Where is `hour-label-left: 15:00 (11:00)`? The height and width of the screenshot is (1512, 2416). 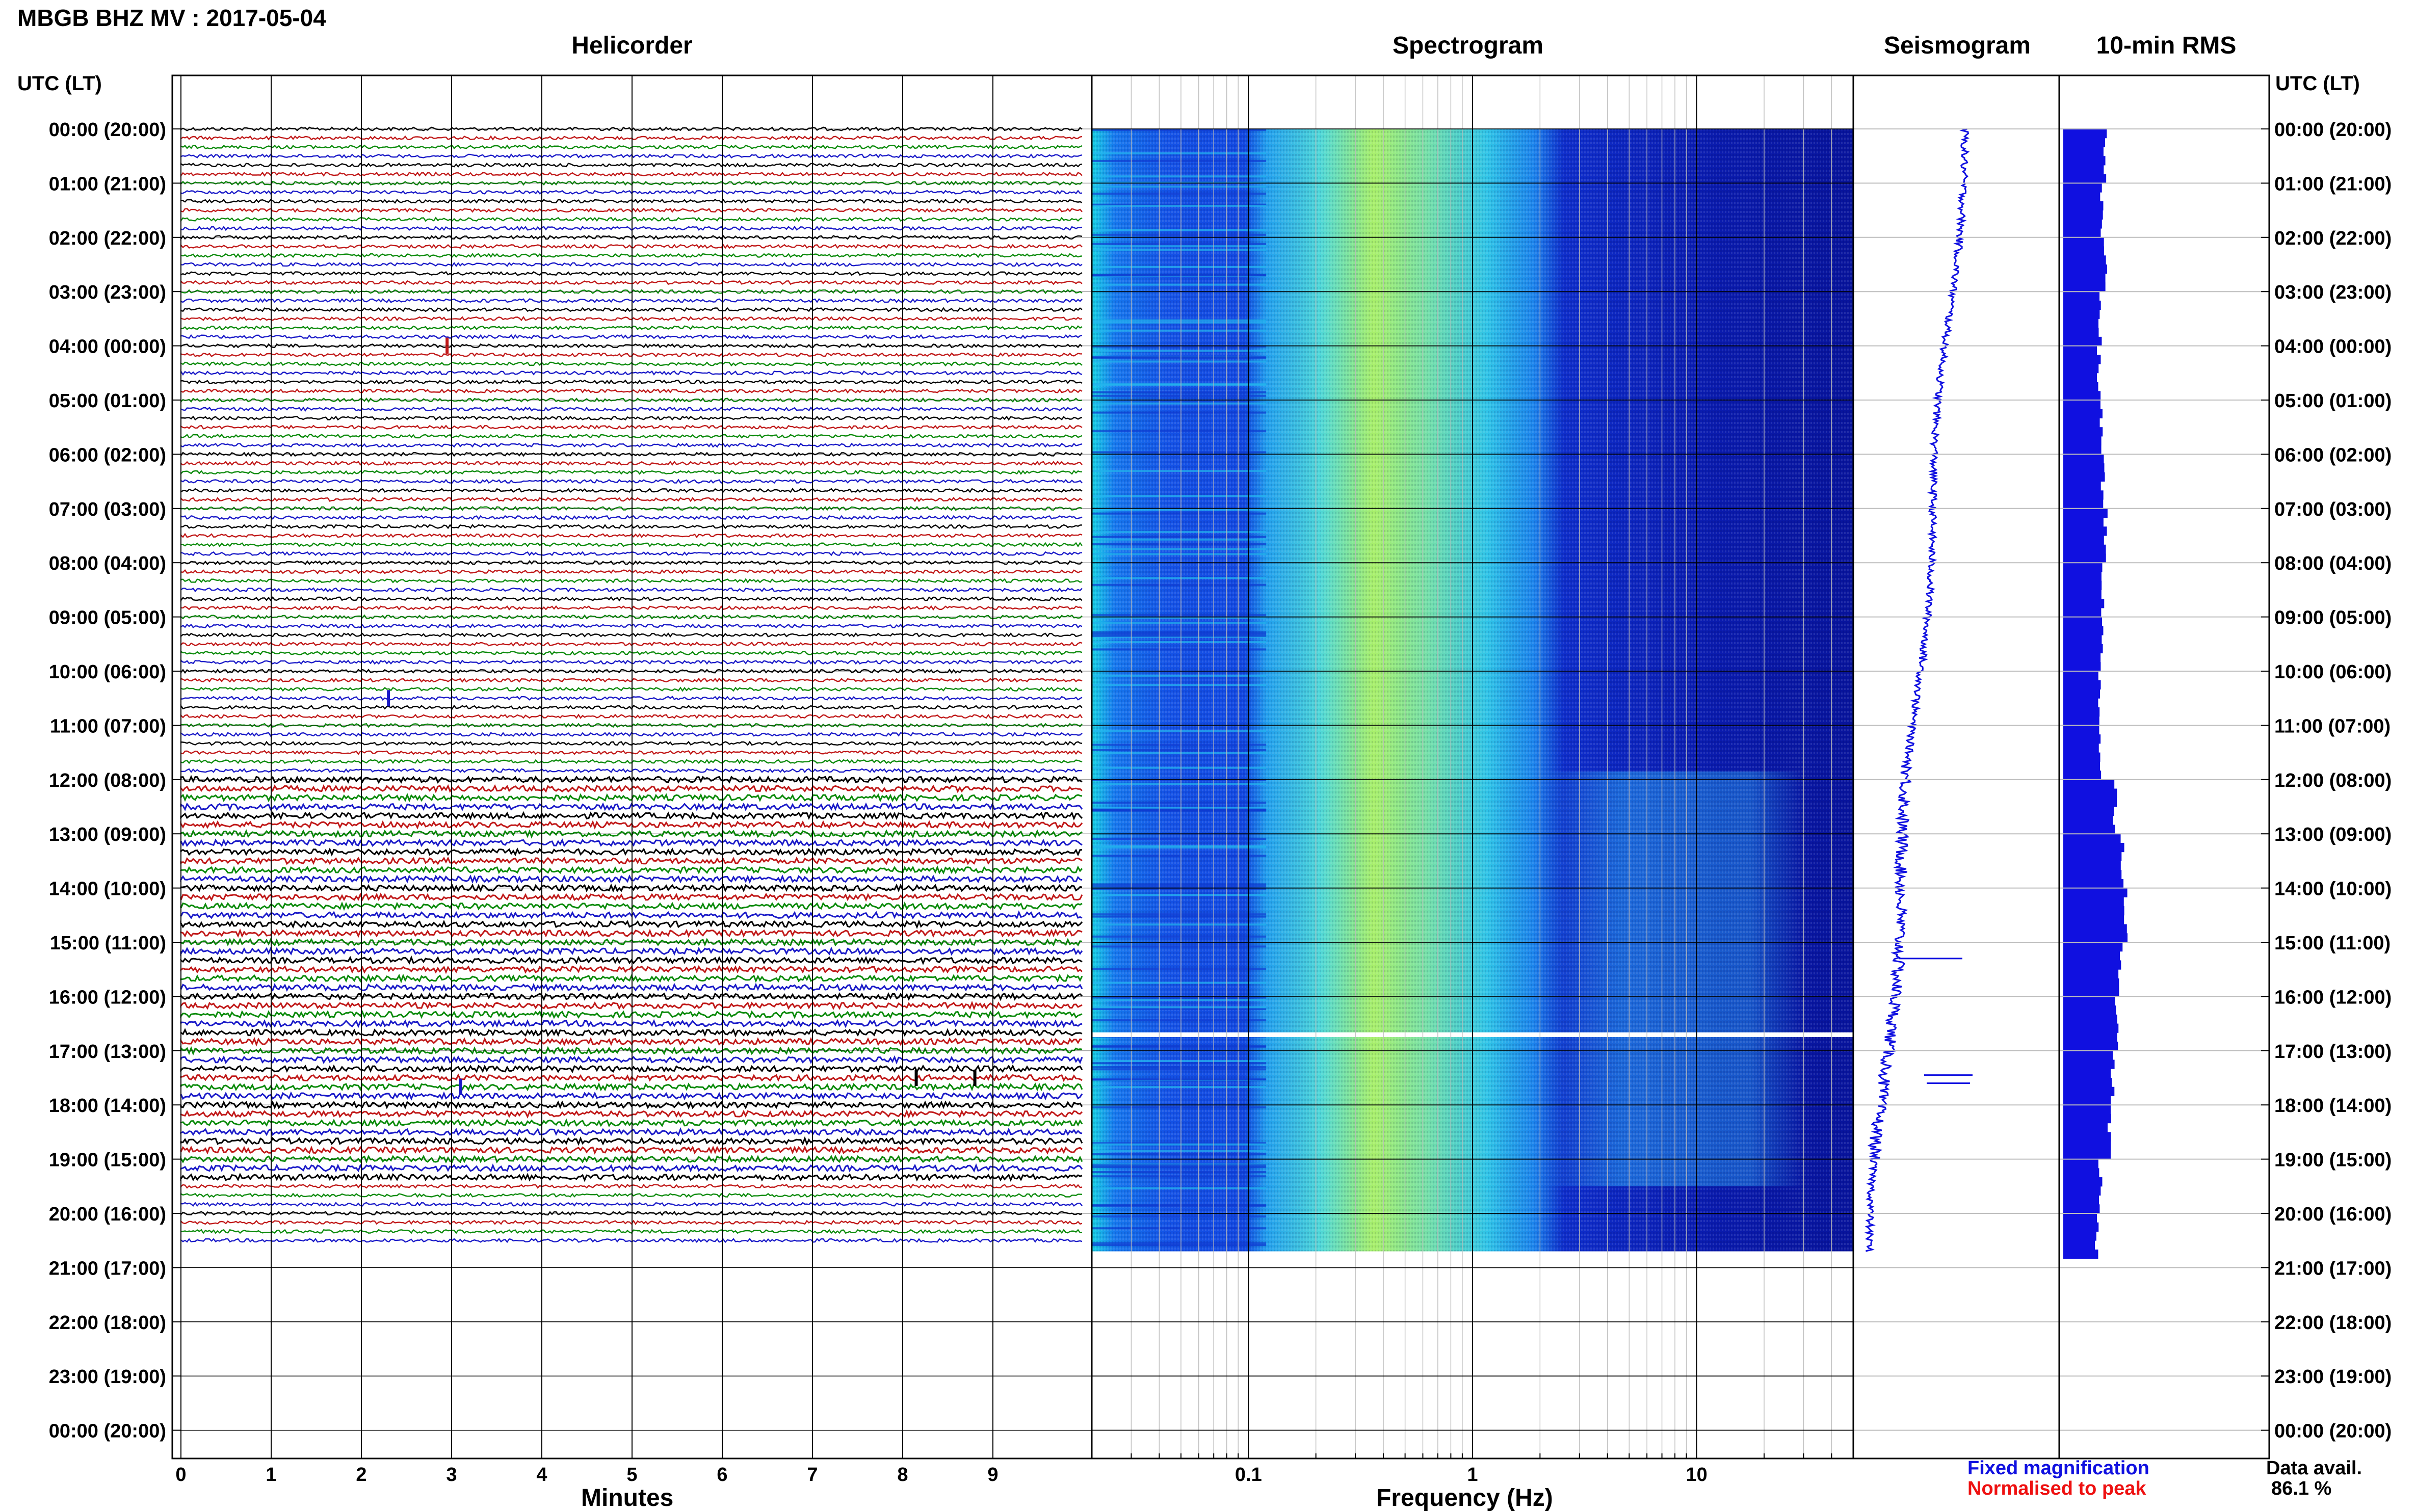
hour-label-left: 15:00 (11:00) is located at coordinates (108, 943).